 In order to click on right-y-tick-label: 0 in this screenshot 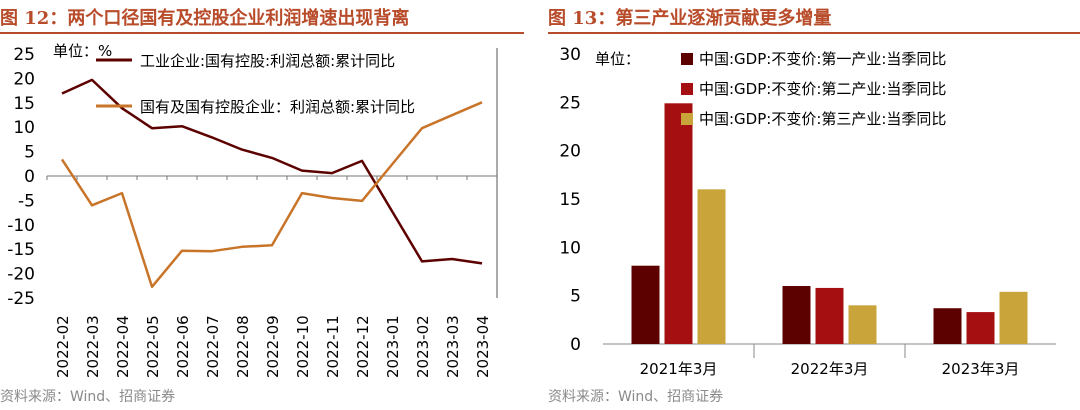, I will do `click(575, 345)`.